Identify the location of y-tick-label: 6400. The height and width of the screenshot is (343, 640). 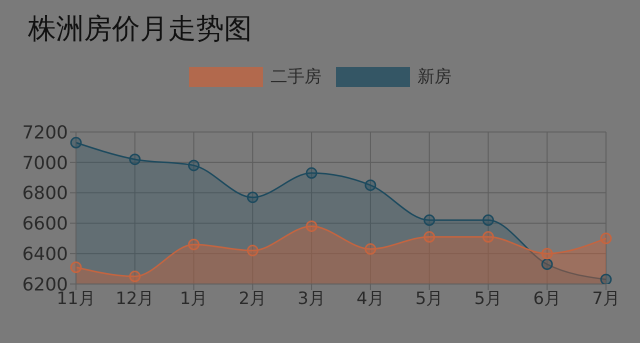
(45, 254).